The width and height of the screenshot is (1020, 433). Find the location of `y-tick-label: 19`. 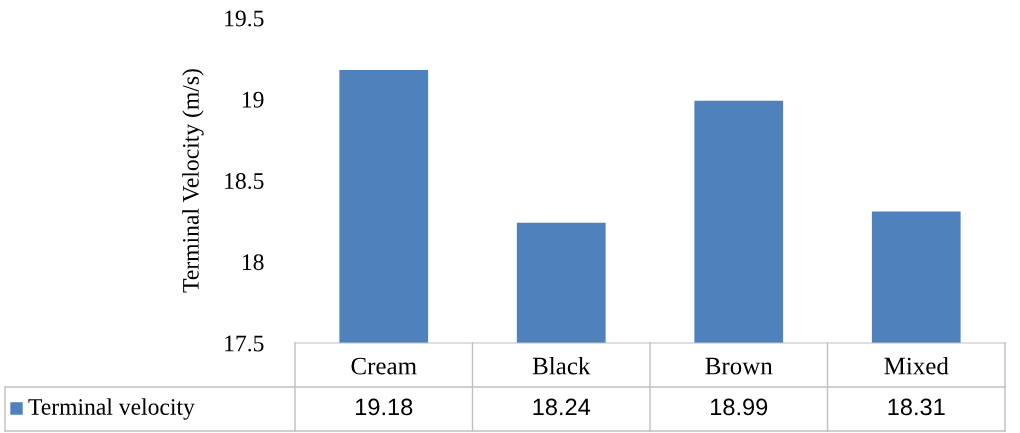

y-tick-label: 19 is located at coordinates (253, 99).